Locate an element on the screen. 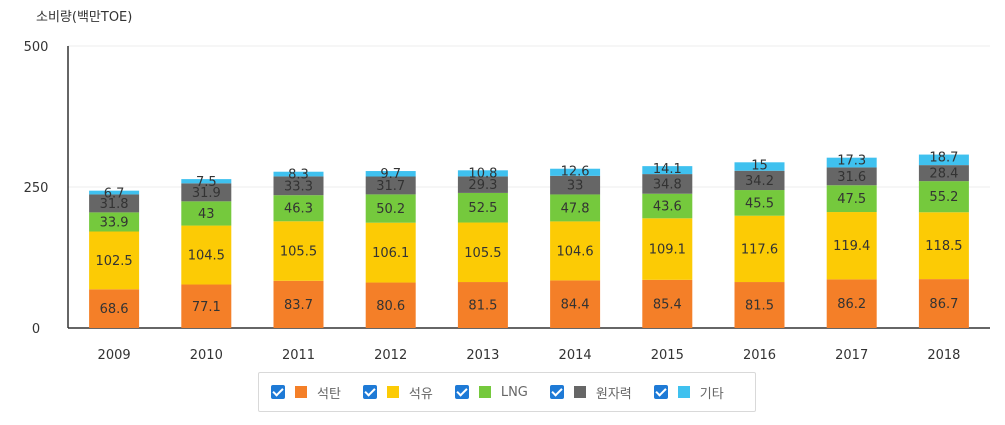 This screenshot has height=425, width=1005. data-label: 52.5 is located at coordinates (482, 208).